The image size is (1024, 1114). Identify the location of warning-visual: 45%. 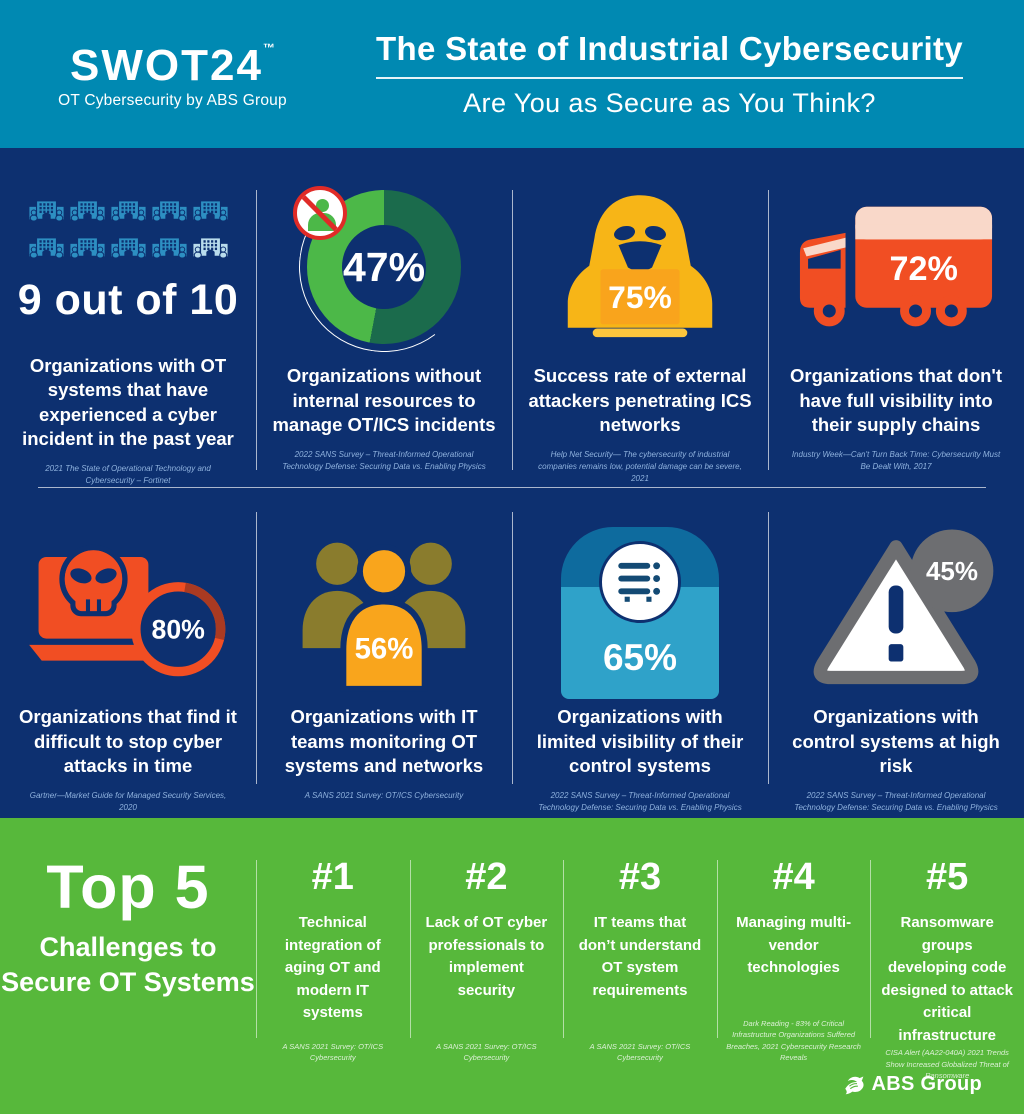
(896, 601).